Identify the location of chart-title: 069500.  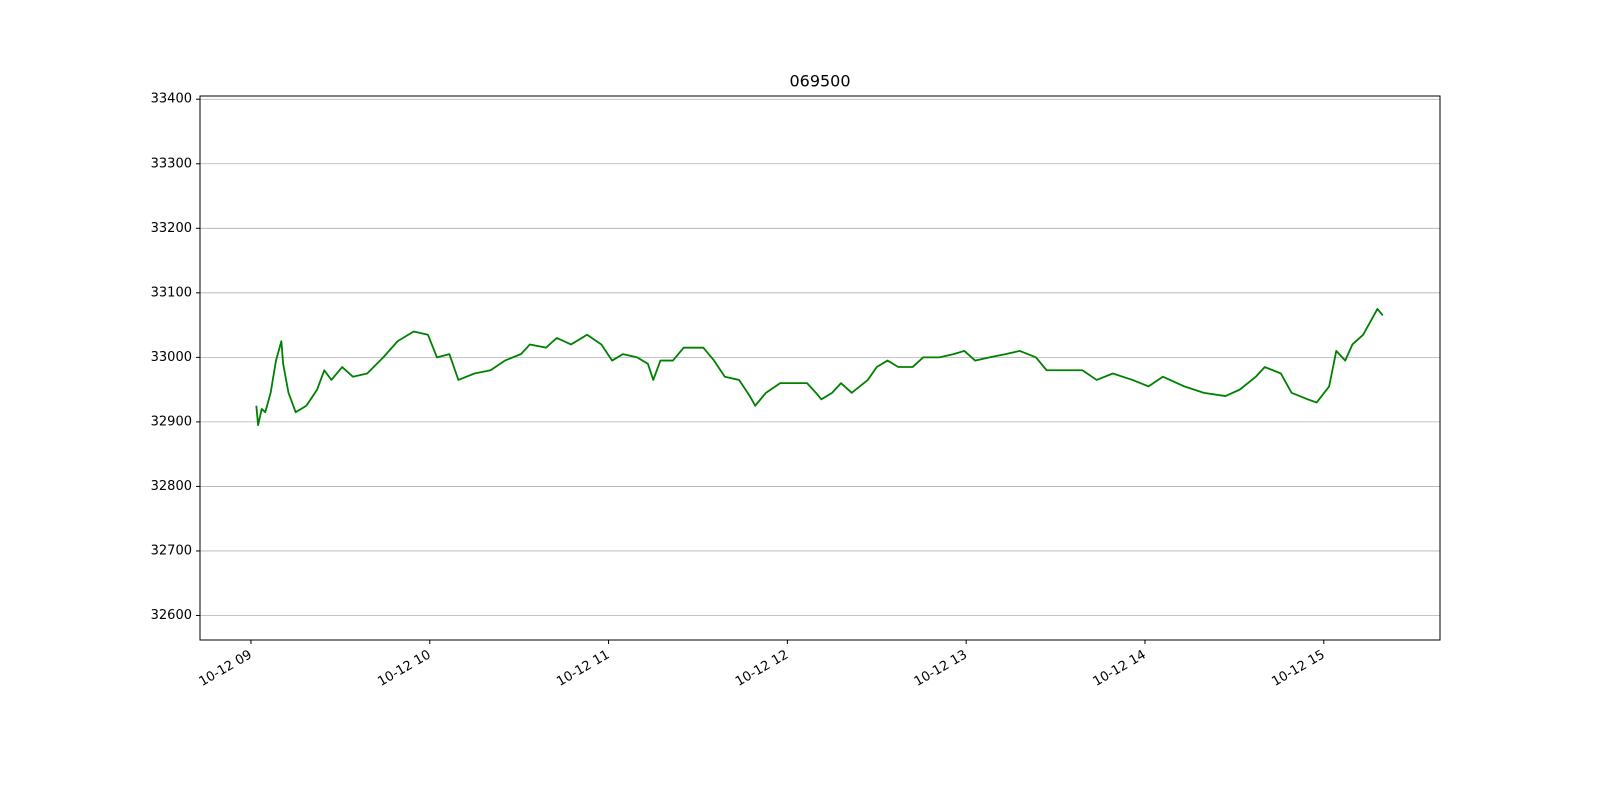
(819, 81).